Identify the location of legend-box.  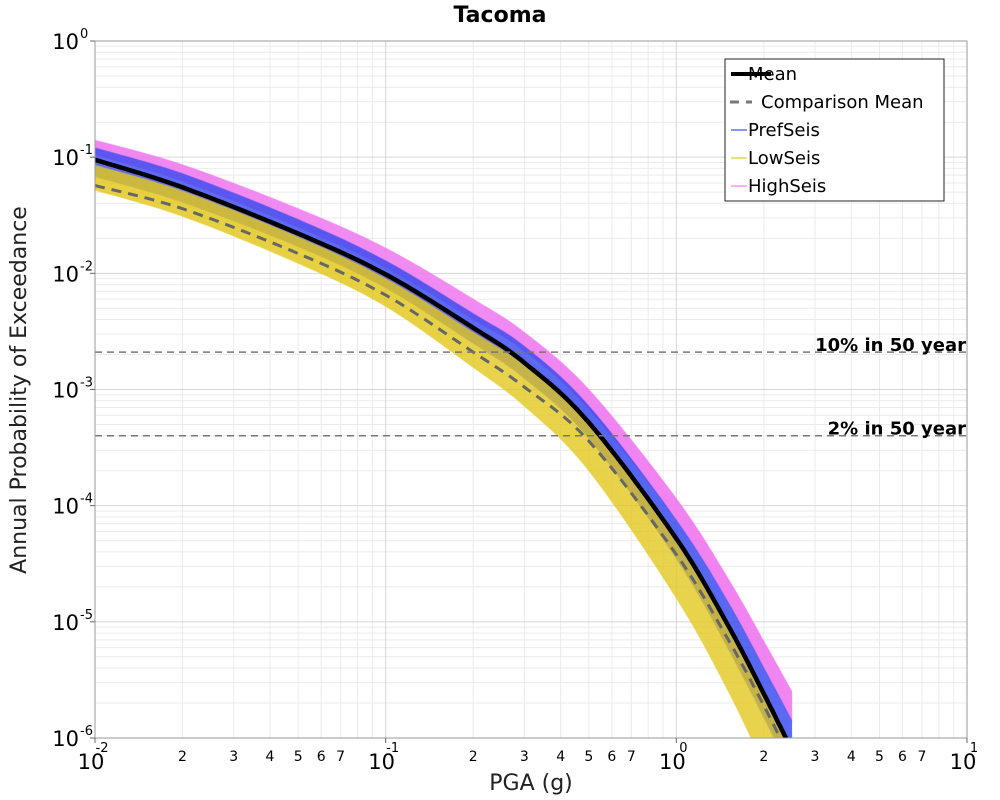
(834, 130).